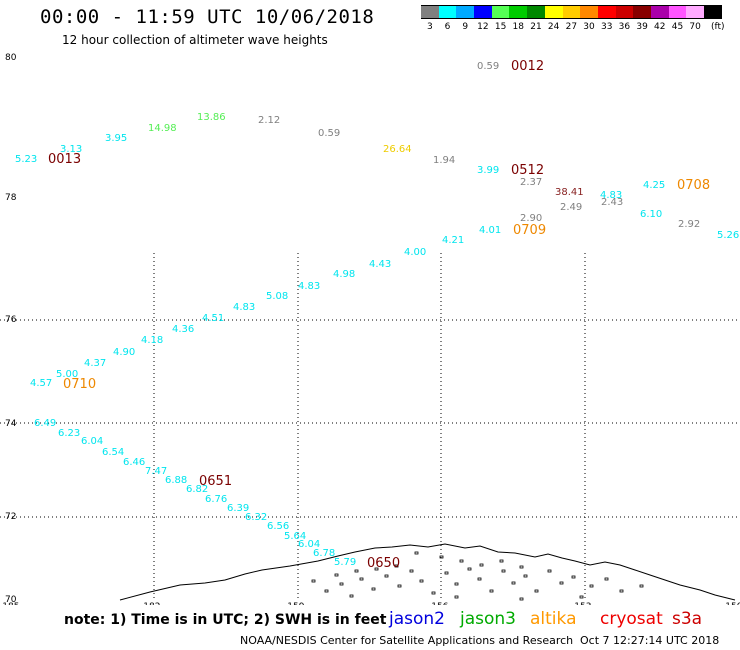  I want to click on longitude-label: -185, so click(9, 603).